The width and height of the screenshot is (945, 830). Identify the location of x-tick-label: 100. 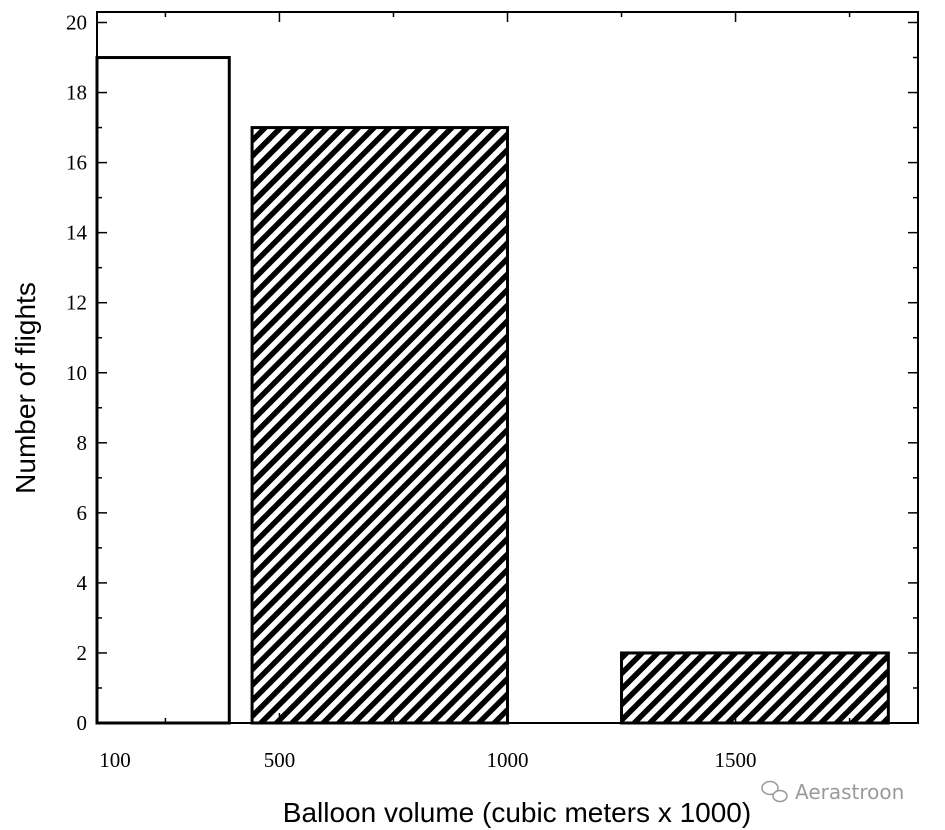
(115, 760).